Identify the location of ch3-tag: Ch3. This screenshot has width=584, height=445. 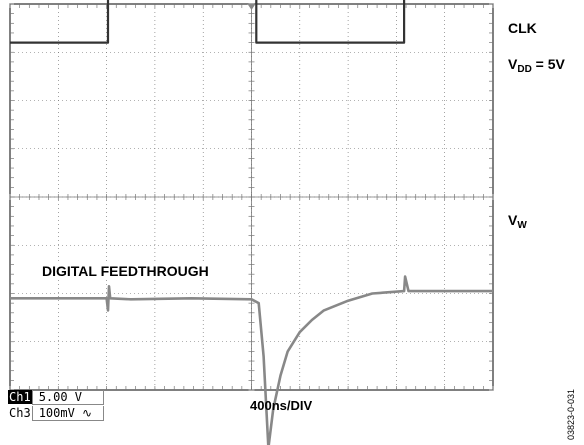
(20, 413).